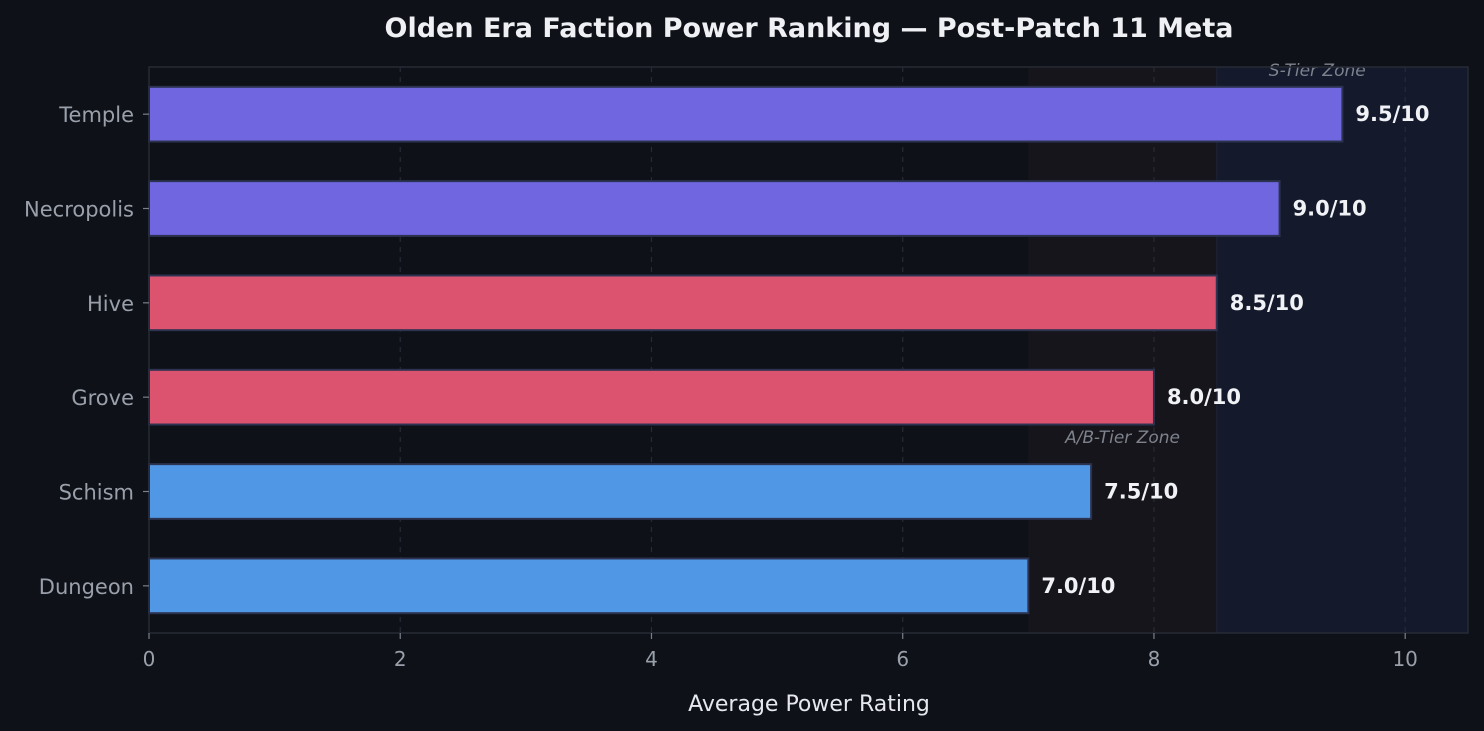  What do you see at coordinates (1122, 350) in the screenshot?
I see `zone-ab-tier` at bounding box center [1122, 350].